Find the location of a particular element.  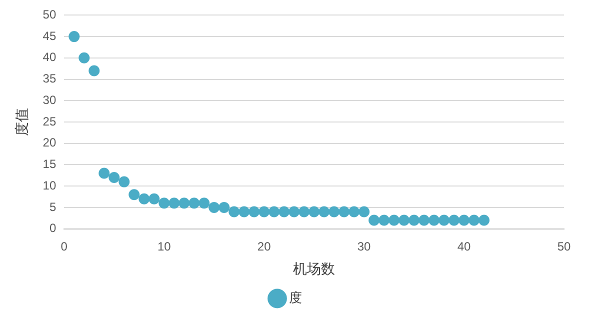

y-tick-label: 20 is located at coordinates (49, 143).